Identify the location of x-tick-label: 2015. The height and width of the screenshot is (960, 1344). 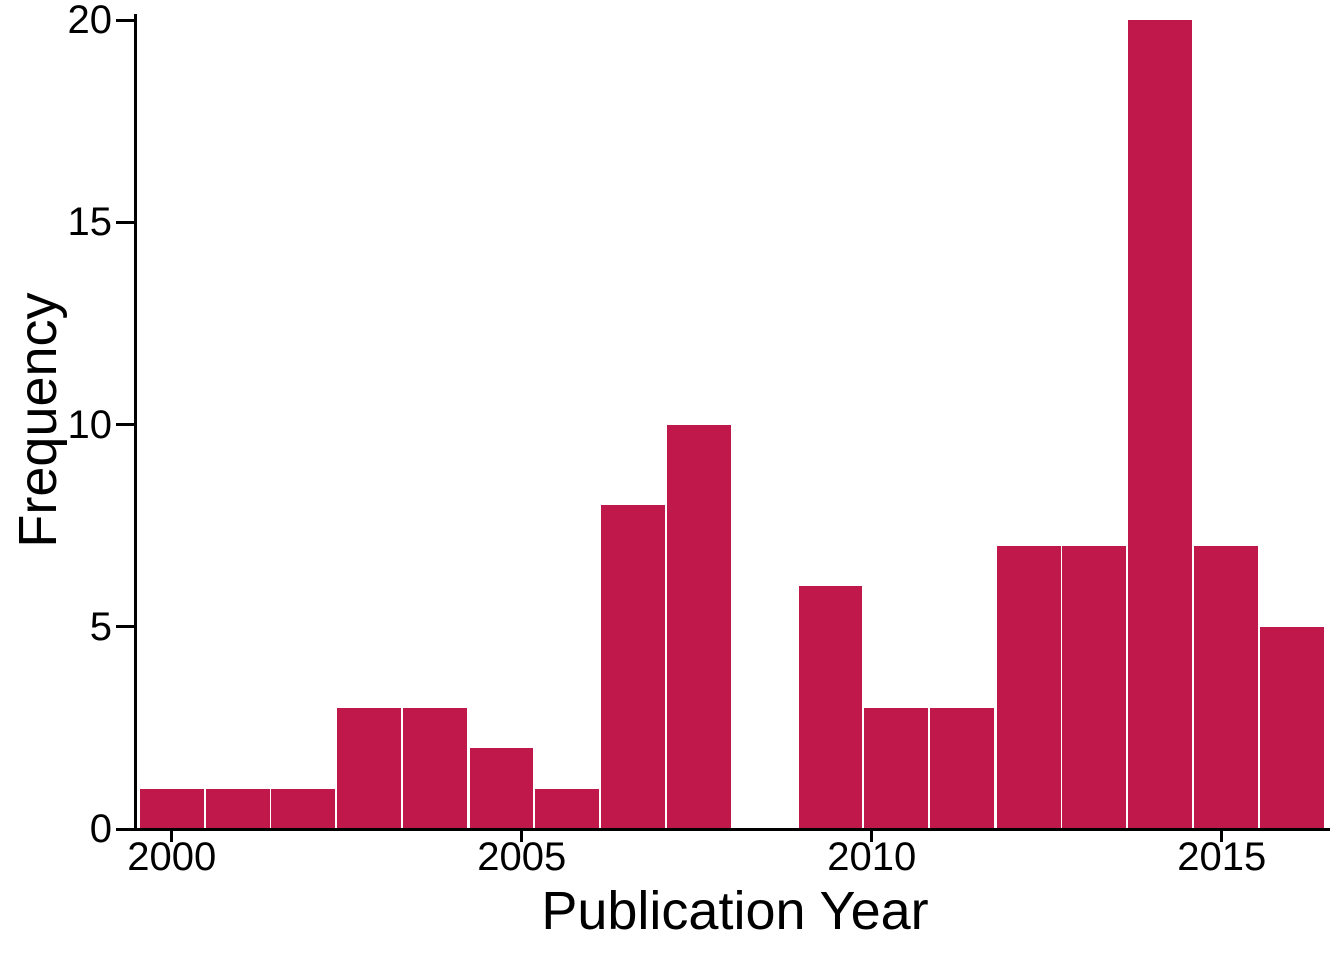
(1222, 857).